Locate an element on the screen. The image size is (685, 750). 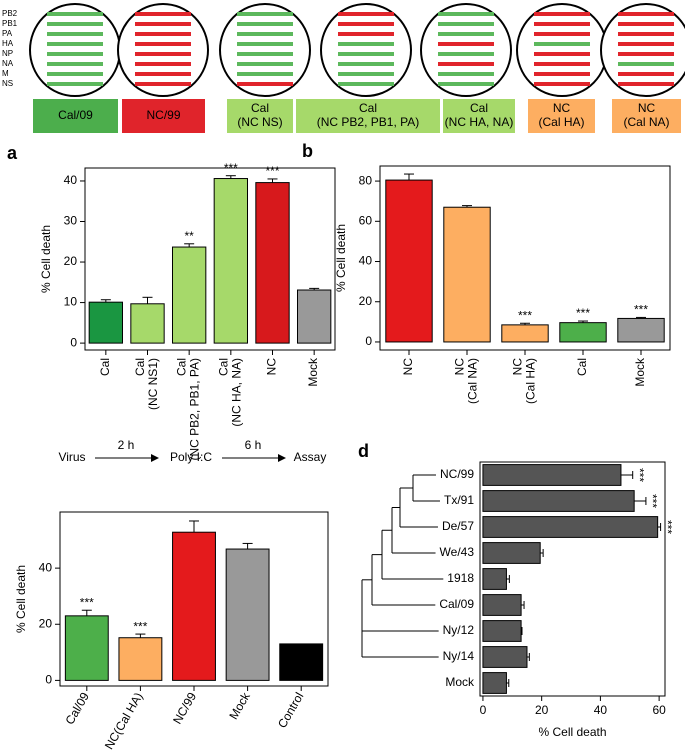
flow-stage: Virus is located at coordinates (71, 457).